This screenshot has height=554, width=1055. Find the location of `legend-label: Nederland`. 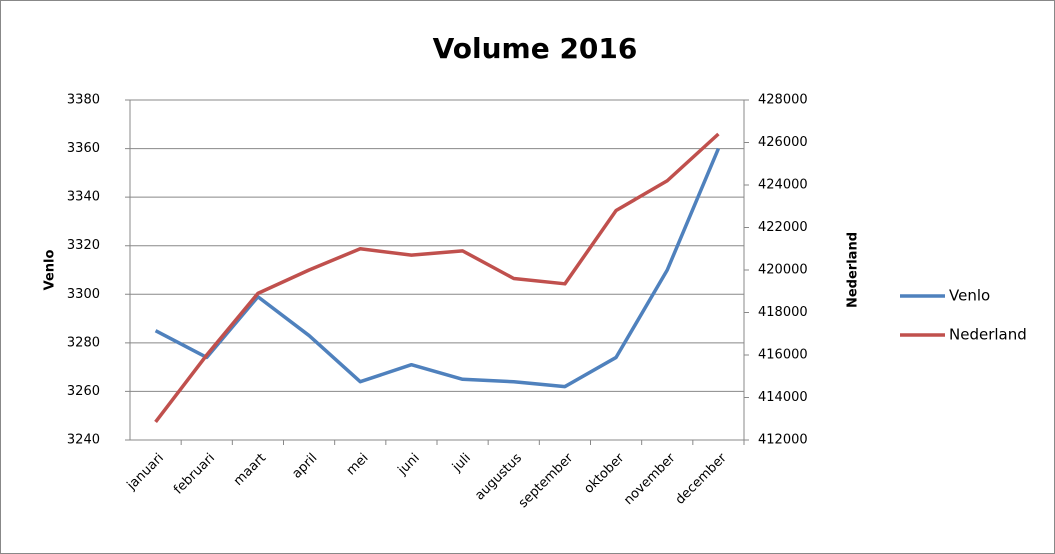

legend-label: Nederland is located at coordinates (988, 335).